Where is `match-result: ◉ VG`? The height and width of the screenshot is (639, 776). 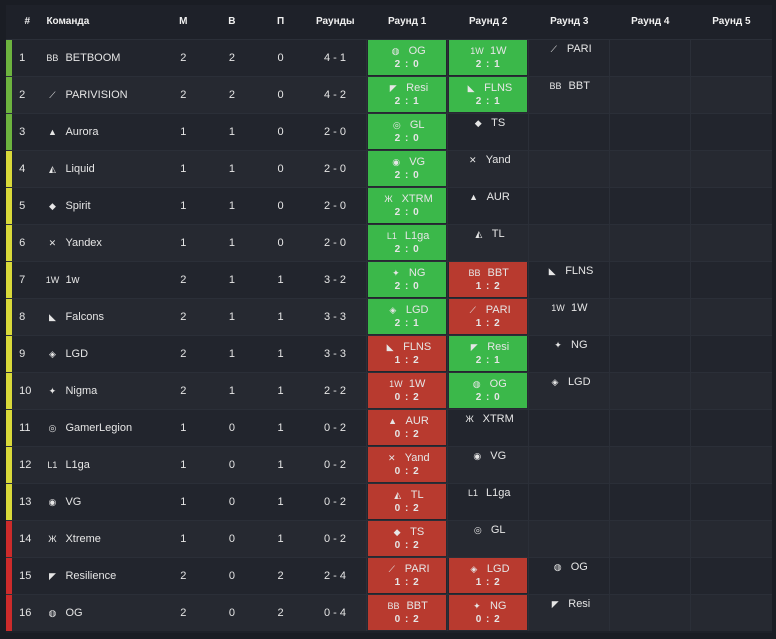 match-result: ◉ VG is located at coordinates (488, 464).